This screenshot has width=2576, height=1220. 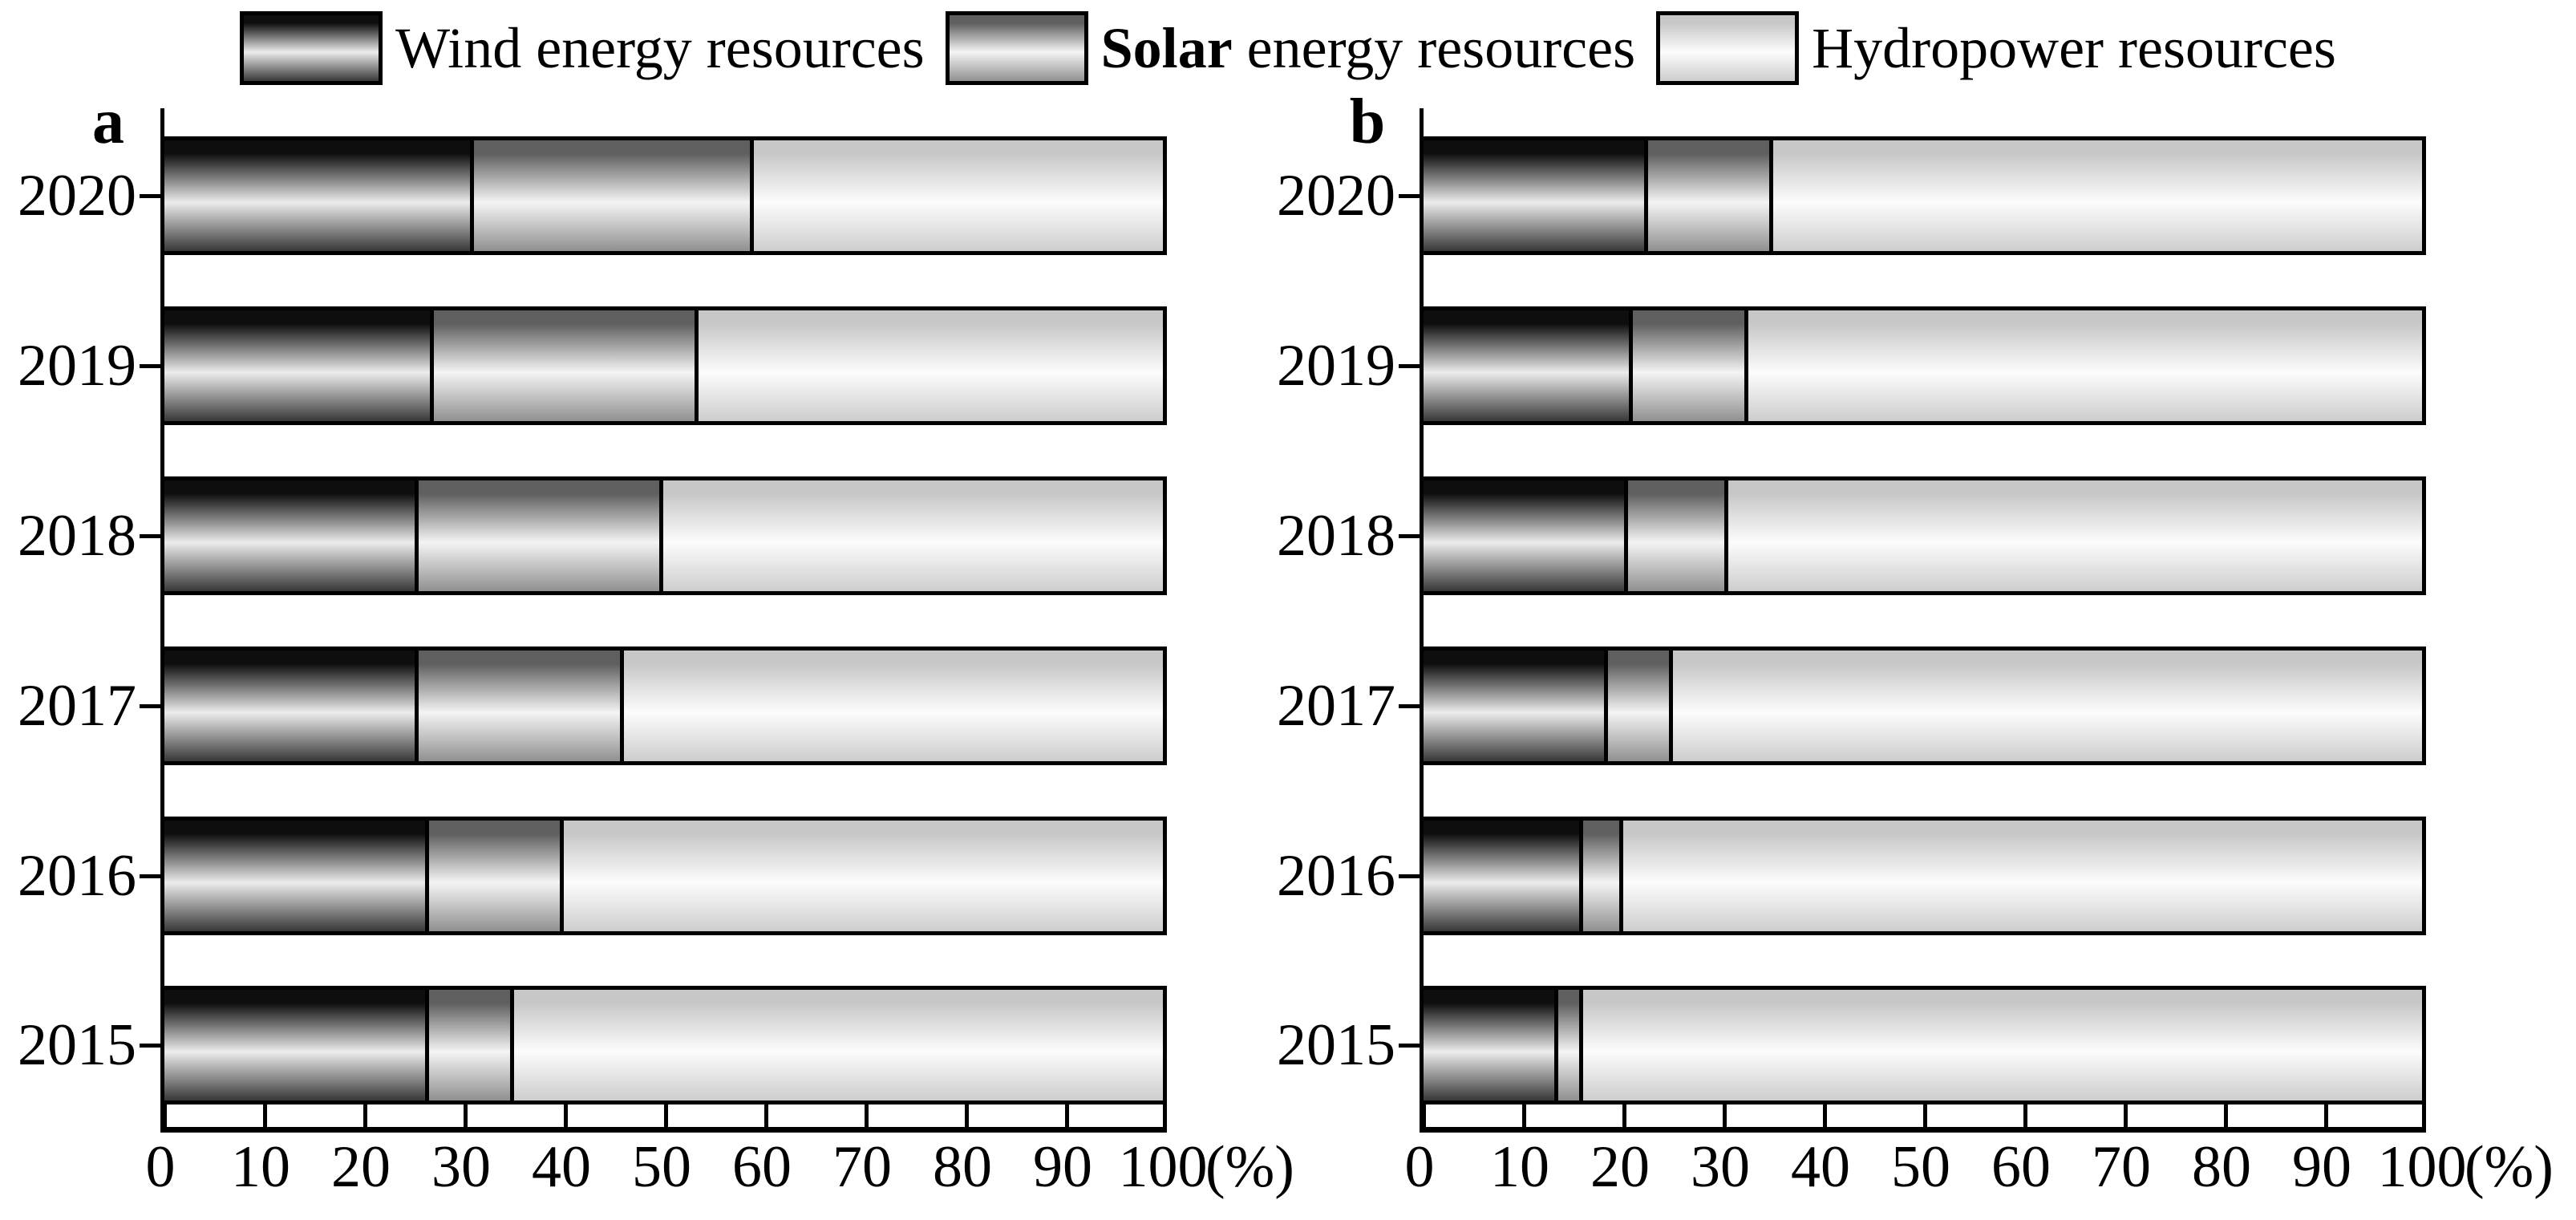 I want to click on legend-label-solar-text: energy resources, so click(x=1434, y=48).